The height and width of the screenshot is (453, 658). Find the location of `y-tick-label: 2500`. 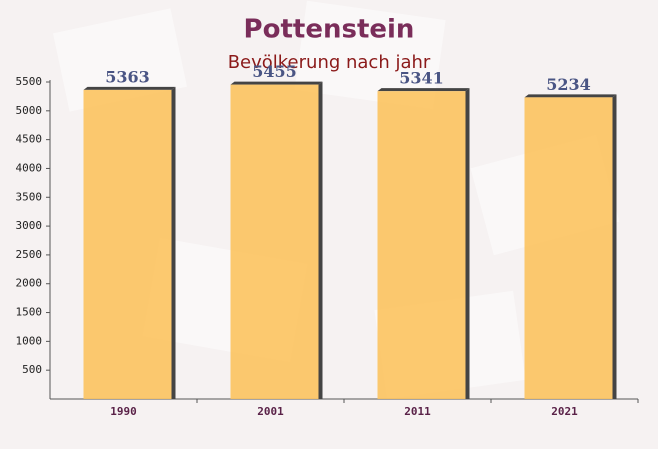

y-tick-label: 2500 is located at coordinates (29, 254).